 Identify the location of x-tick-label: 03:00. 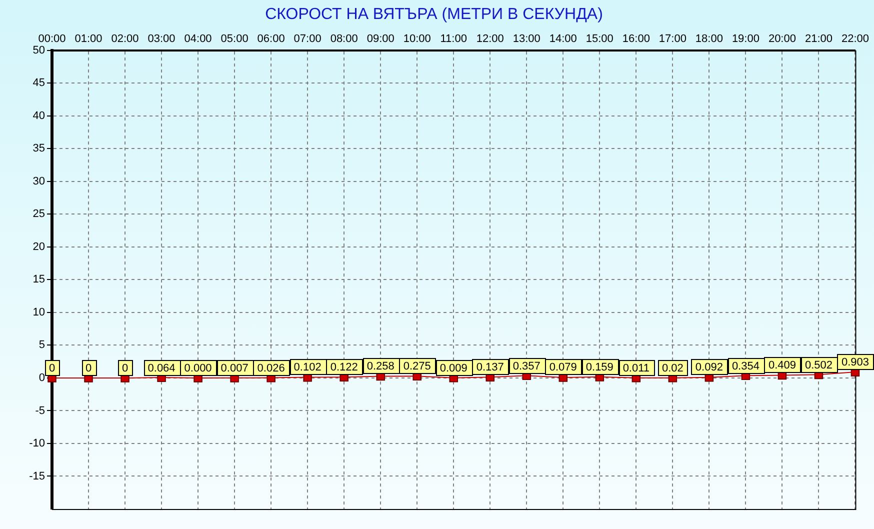
(162, 38).